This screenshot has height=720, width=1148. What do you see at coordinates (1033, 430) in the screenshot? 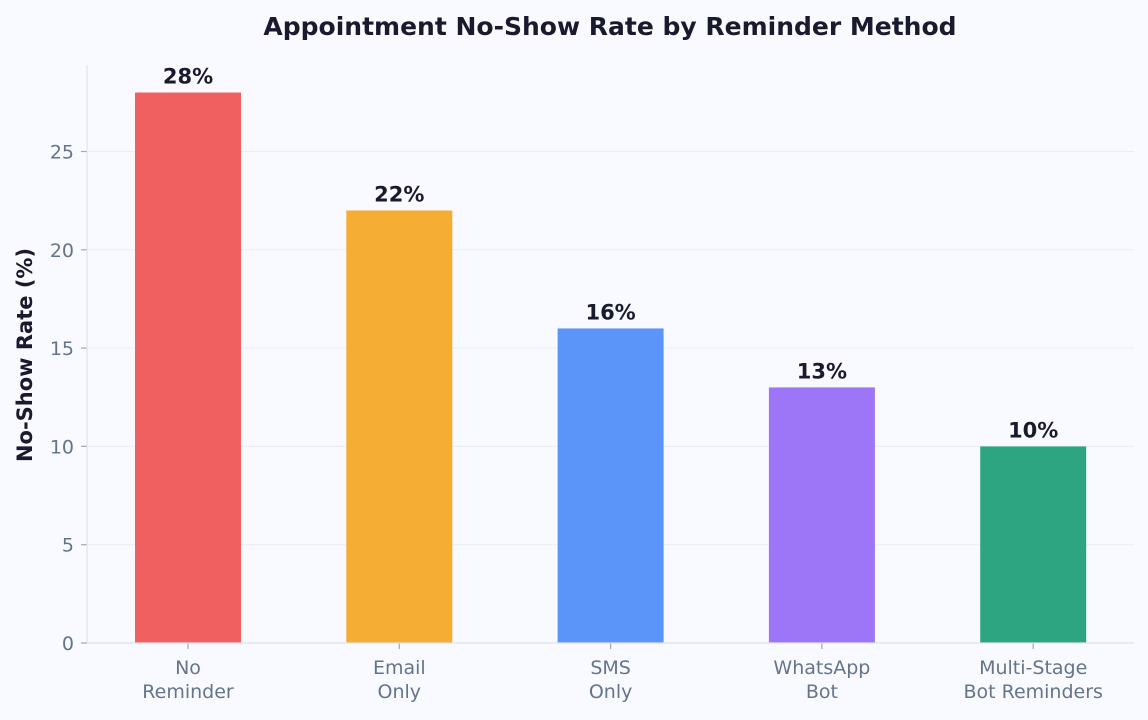
I see `bar-data-label: 10%` at bounding box center [1033, 430].